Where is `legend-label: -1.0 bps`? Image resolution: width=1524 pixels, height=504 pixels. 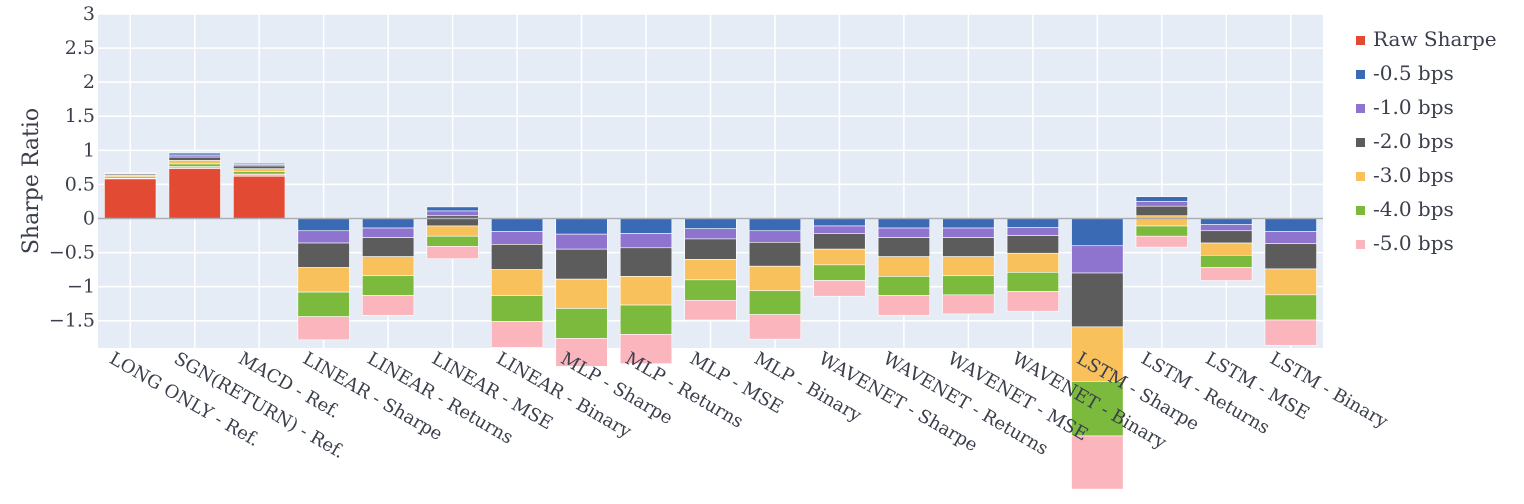 legend-label: -1.0 bps is located at coordinates (1413, 107).